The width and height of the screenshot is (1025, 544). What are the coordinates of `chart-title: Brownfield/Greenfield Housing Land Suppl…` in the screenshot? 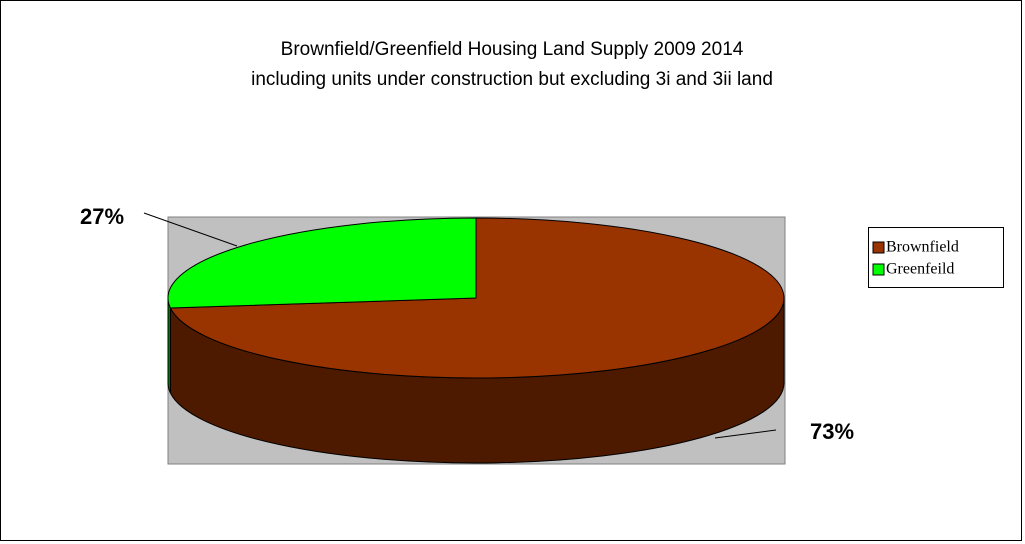 It's located at (512, 49).